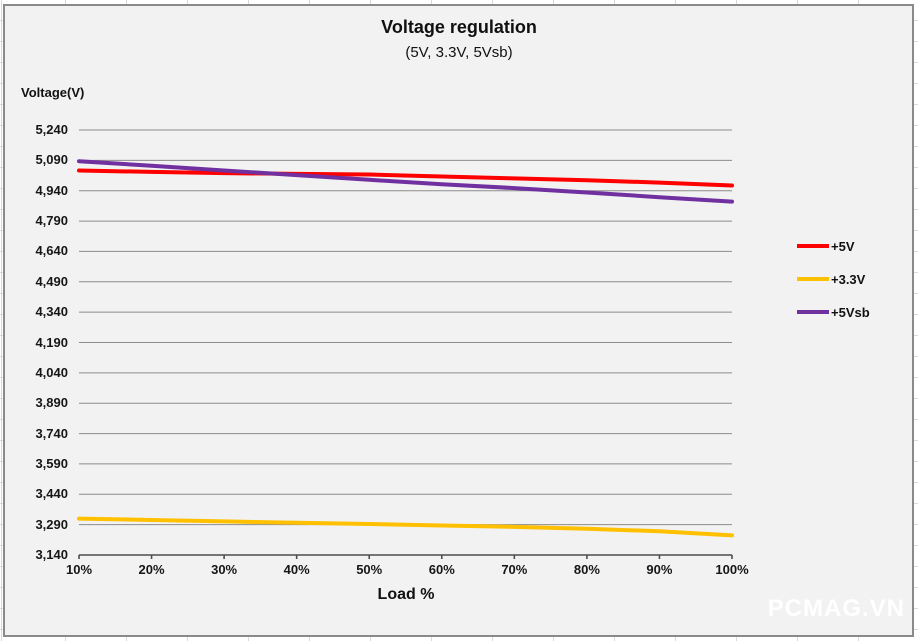 This screenshot has height=641, width=918. What do you see at coordinates (51, 342) in the screenshot?
I see `y-tick-label: 4,190` at bounding box center [51, 342].